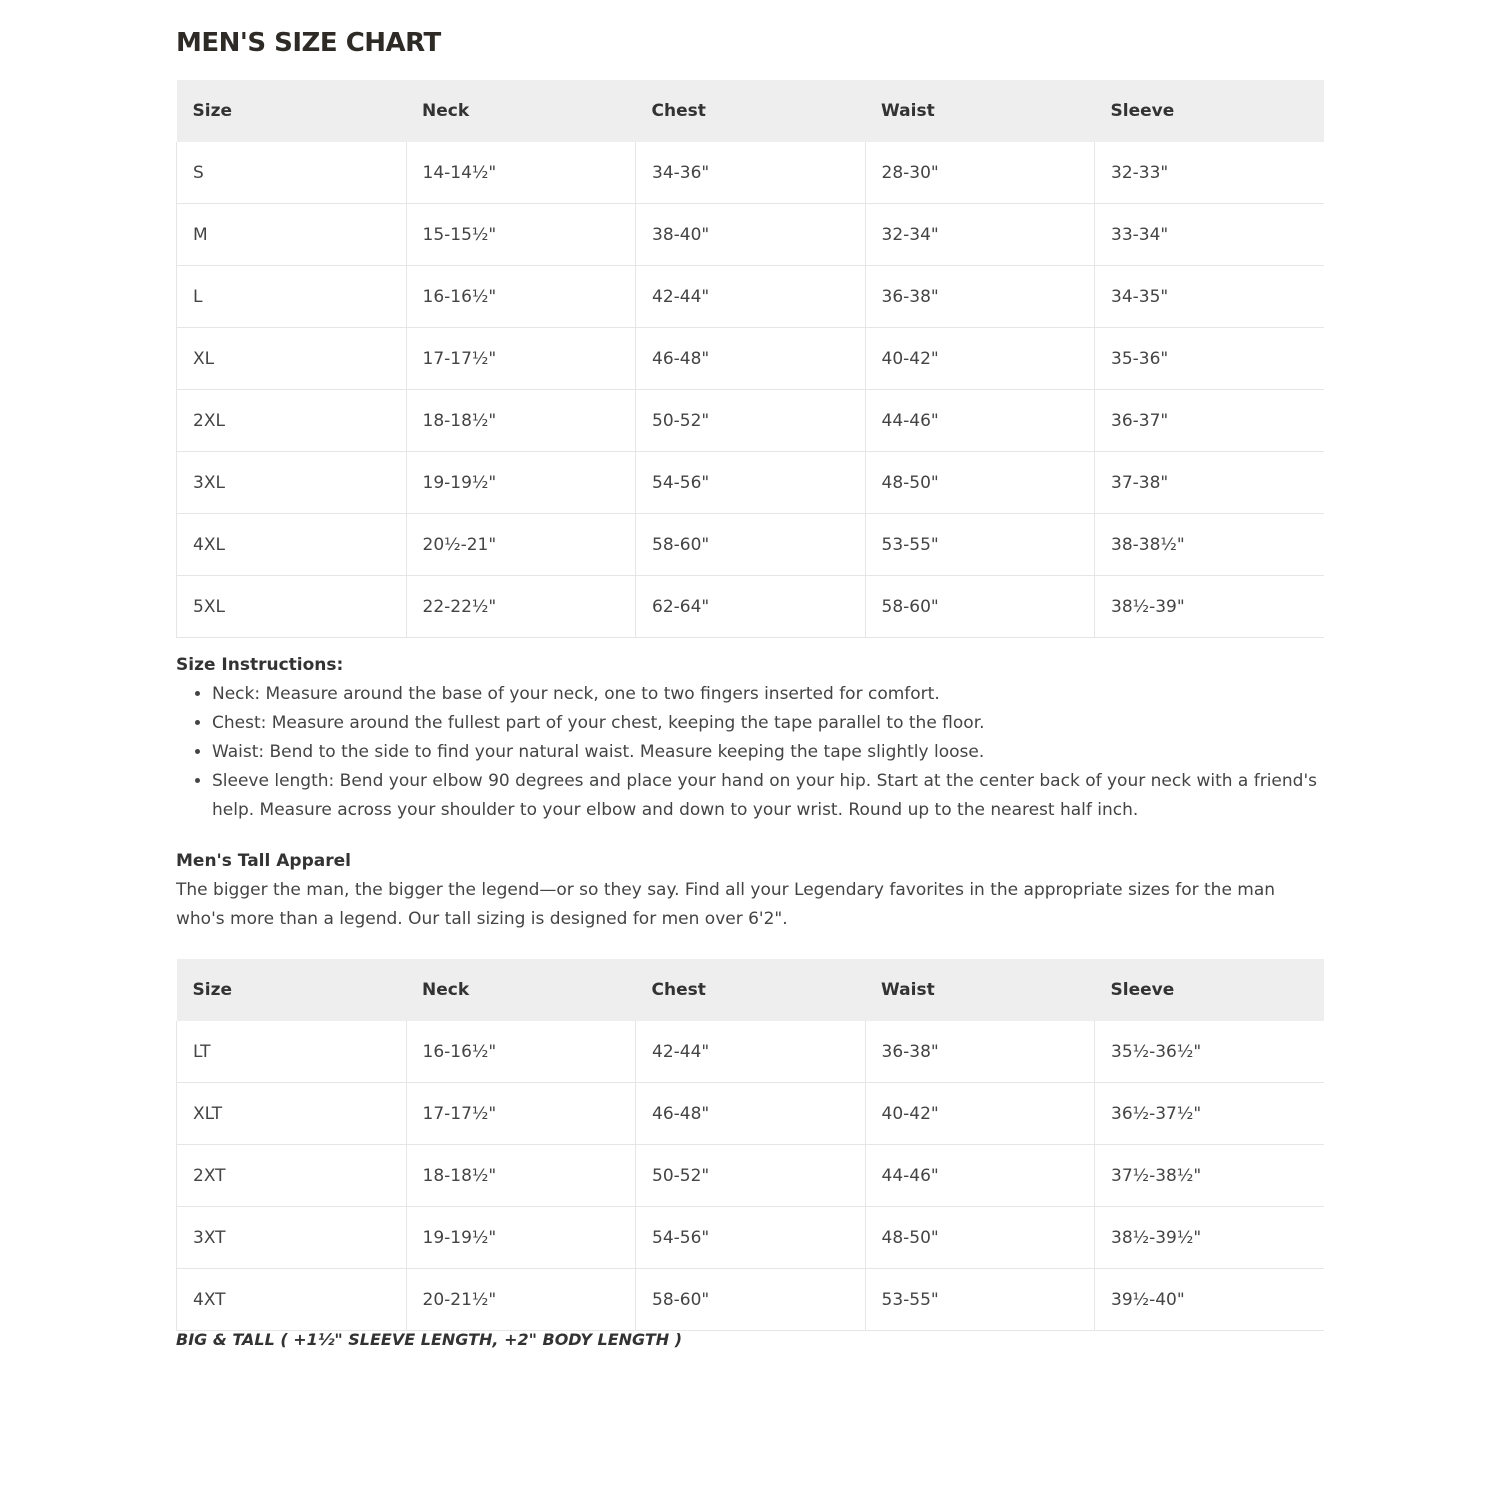  I want to click on table-row: M 15-15½" 38-40" 32-34" 33-34", so click(750, 234).